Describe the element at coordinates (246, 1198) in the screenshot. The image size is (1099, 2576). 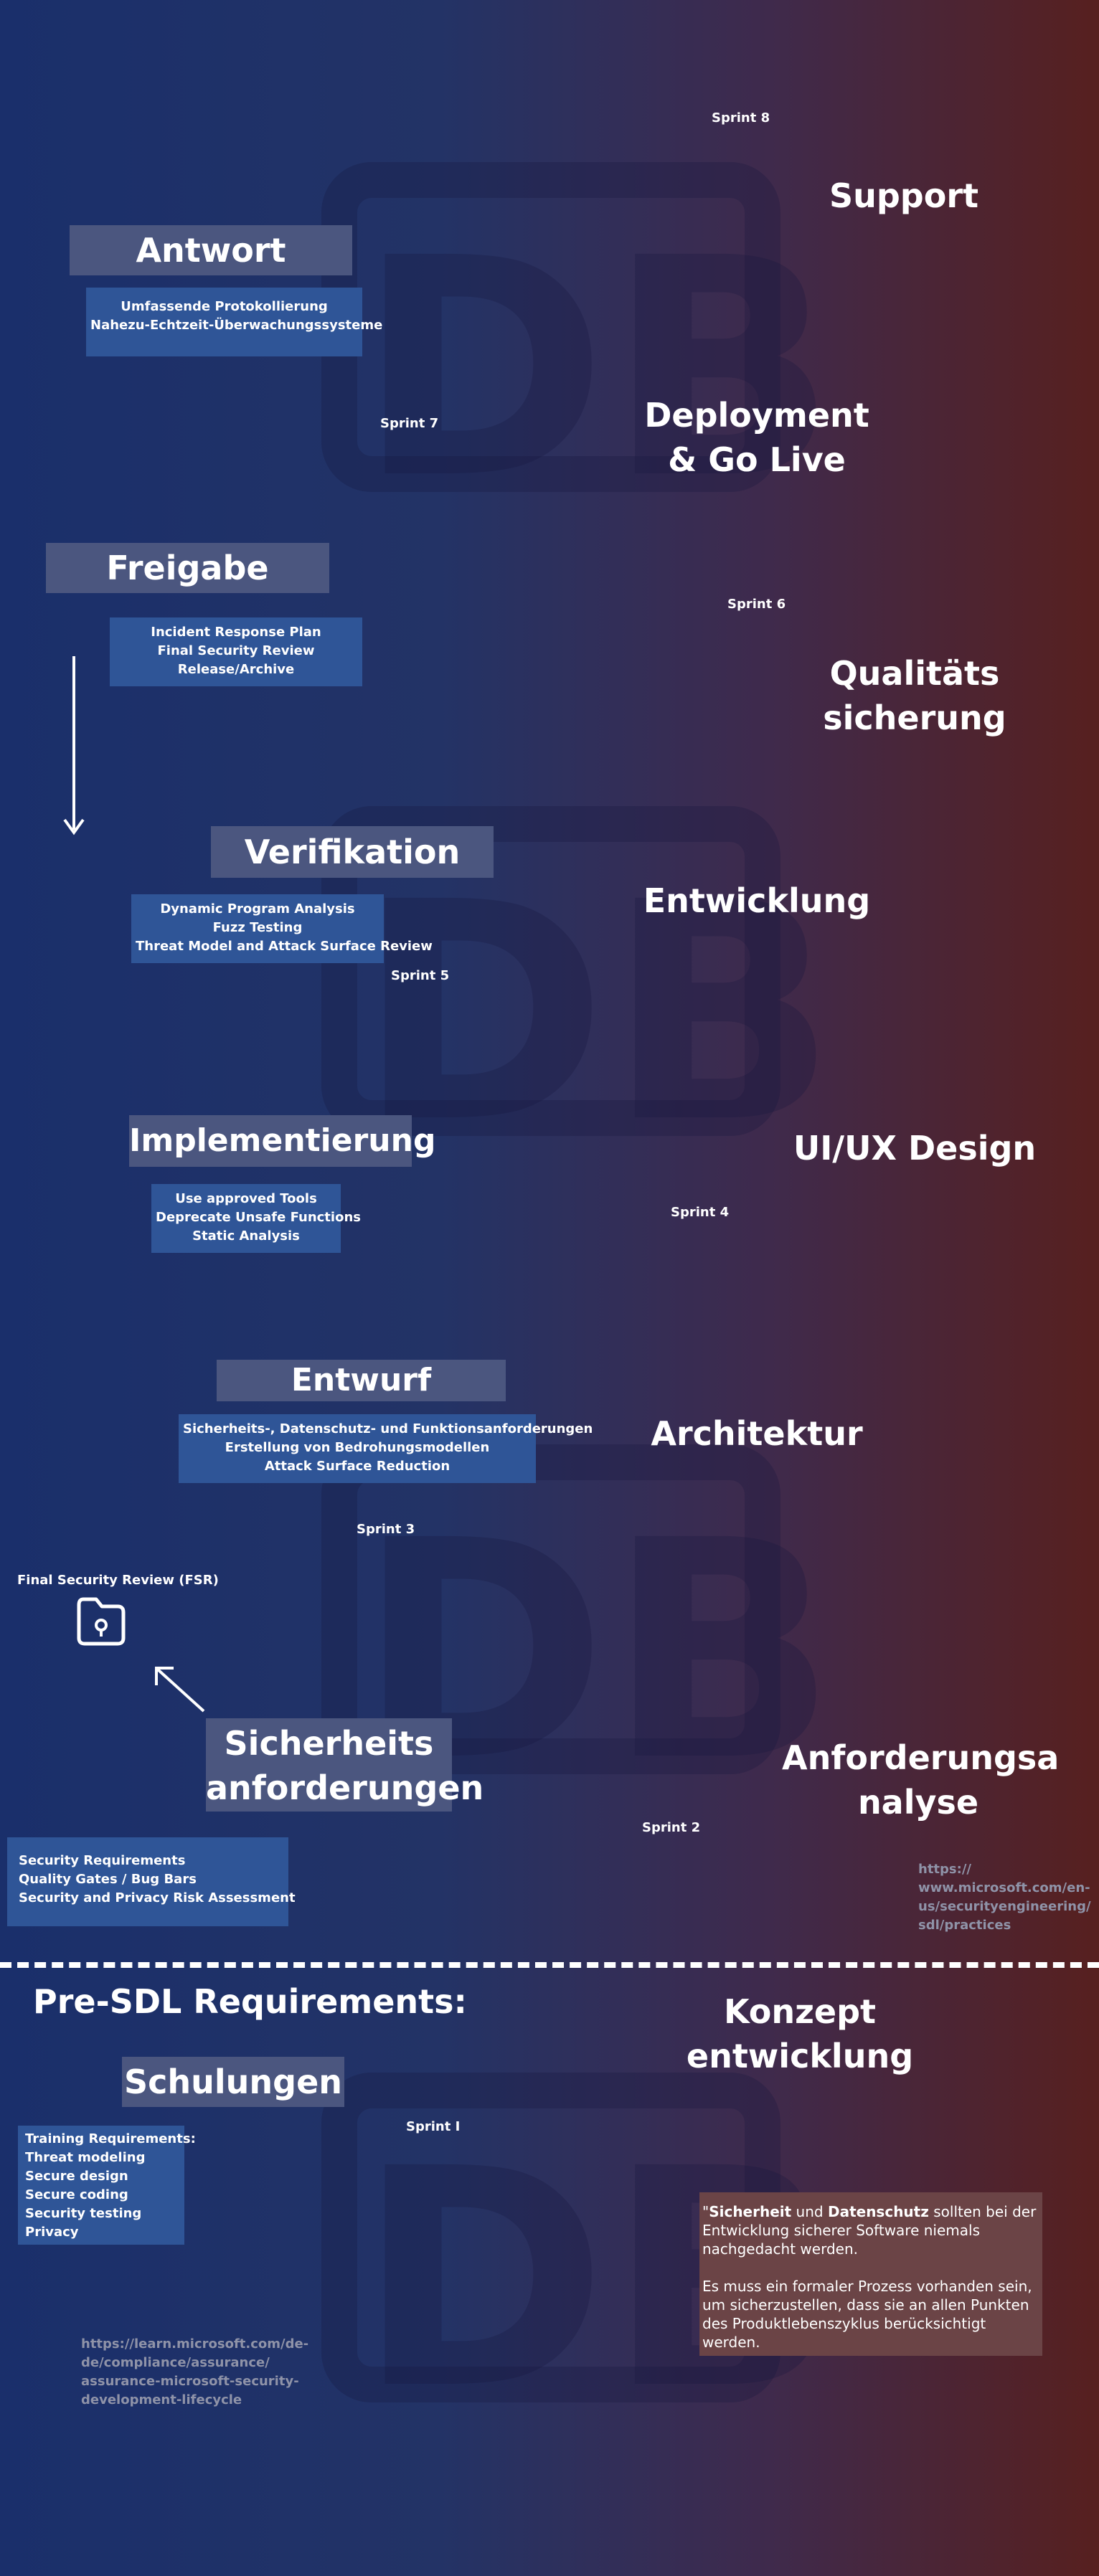
I see `detail-item: Use approved Tools` at that location.